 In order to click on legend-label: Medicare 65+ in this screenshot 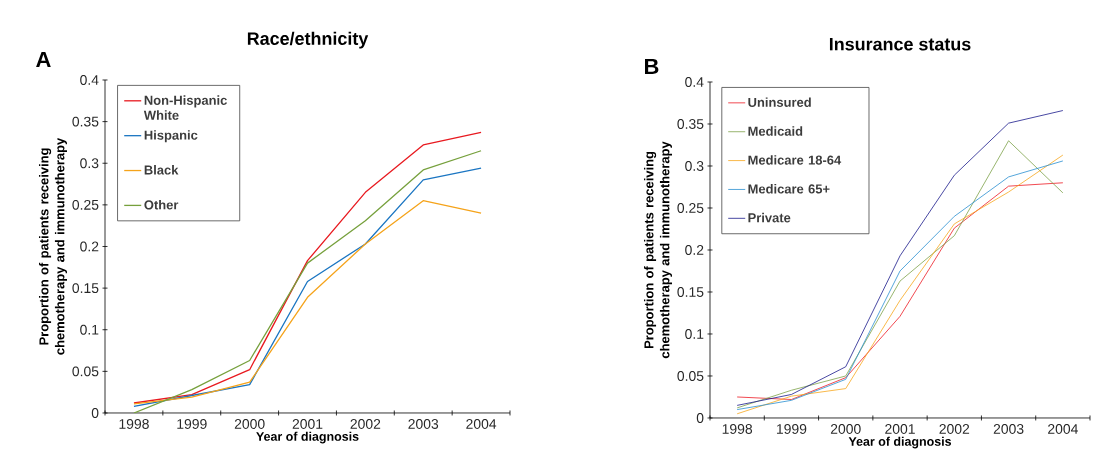, I will do `click(789, 189)`.